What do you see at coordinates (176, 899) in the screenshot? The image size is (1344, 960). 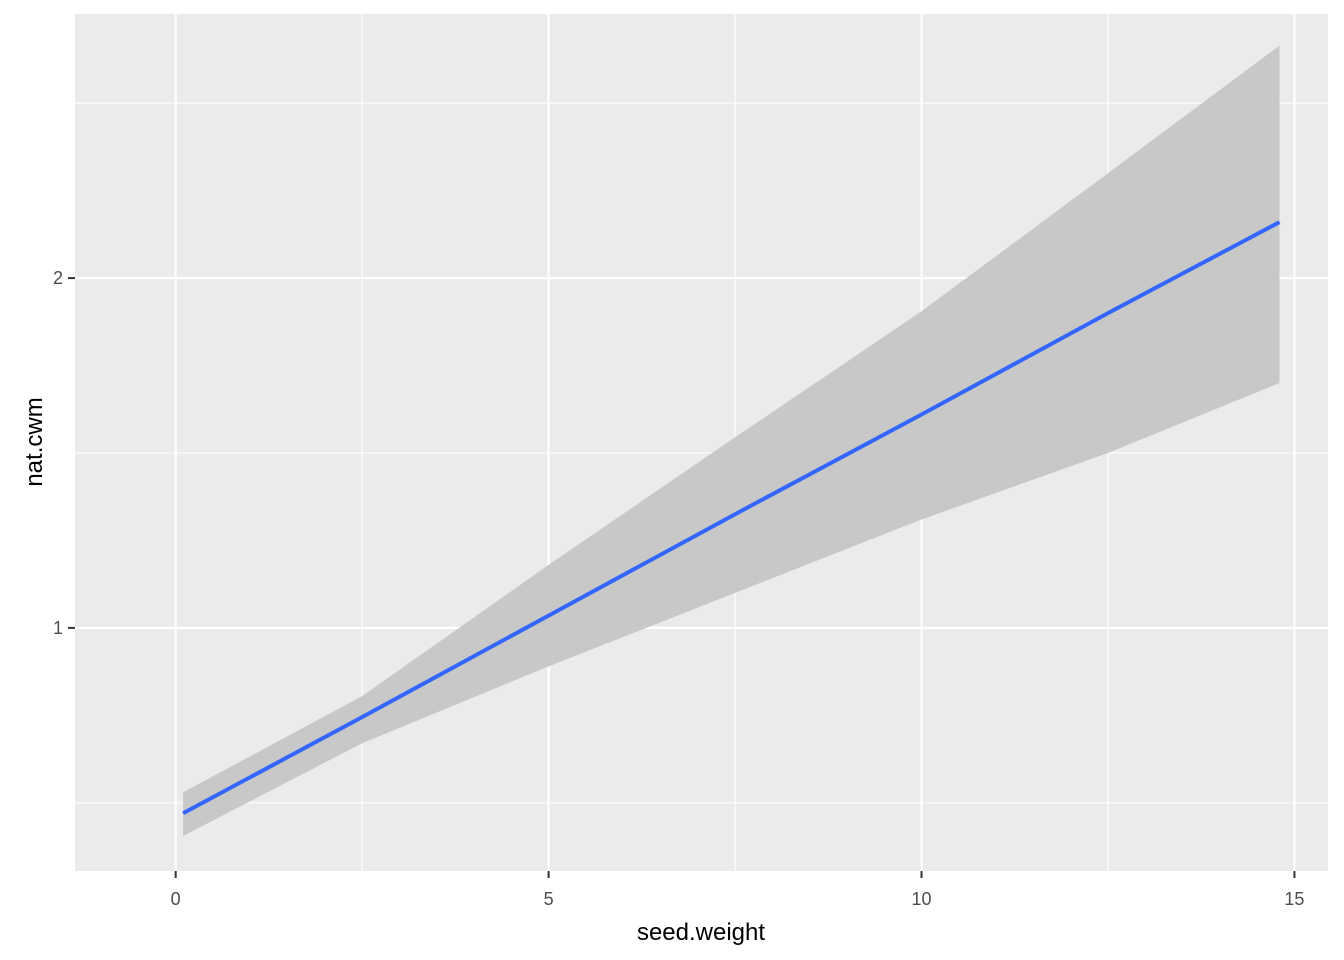 I see `x-tick-label: 0` at bounding box center [176, 899].